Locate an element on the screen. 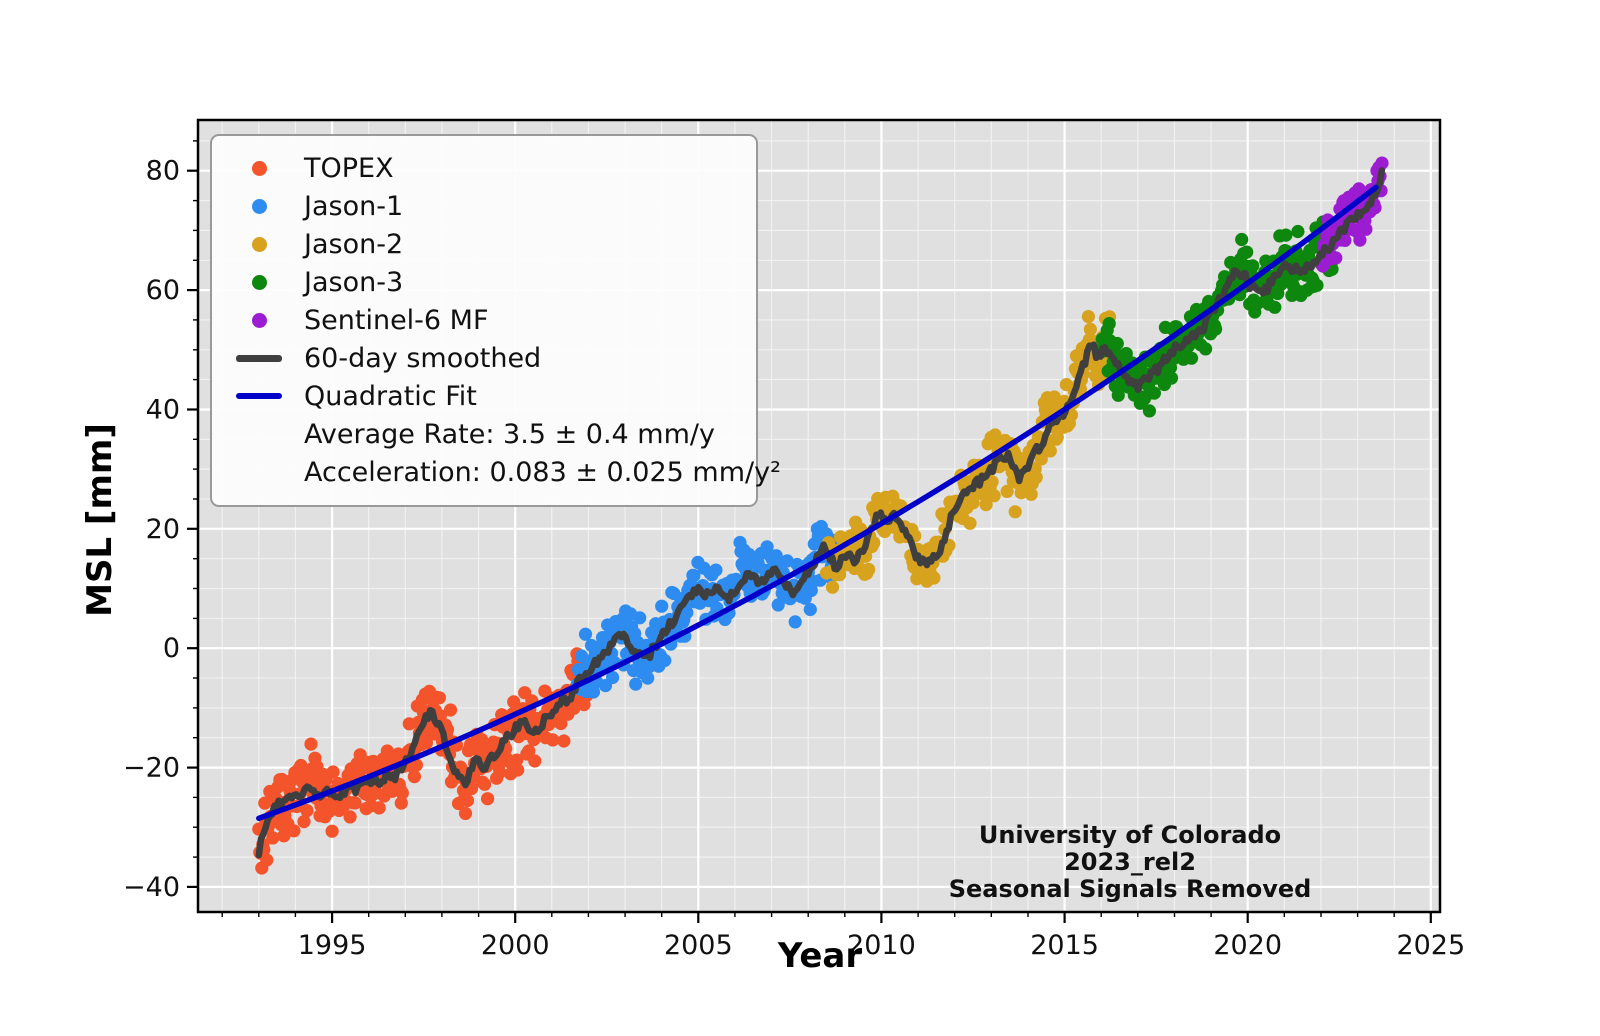 The image size is (1600, 1036). y-tick-label: 0 is located at coordinates (171, 648).